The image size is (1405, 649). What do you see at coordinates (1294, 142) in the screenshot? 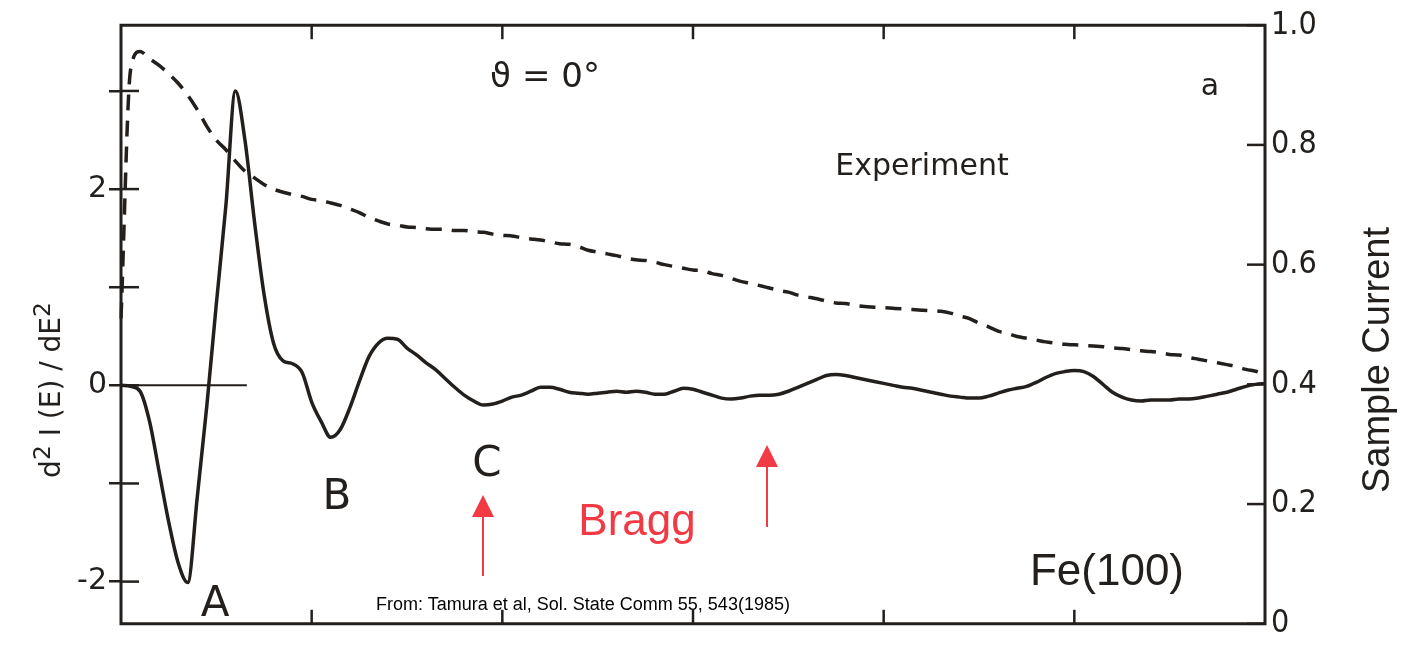
I see `y2-tick-label: 0.8` at bounding box center [1294, 142].